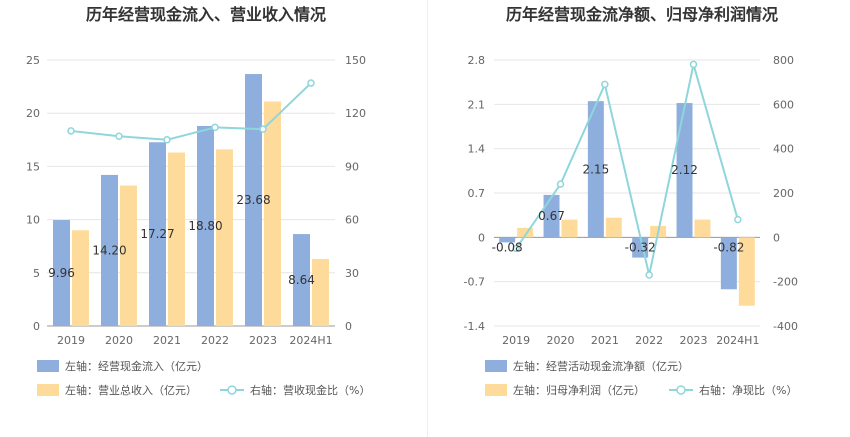  What do you see at coordinates (136, 366) in the screenshot?
I see `legend-label: 左轴：经营现金流入（亿元）` at bounding box center [136, 366].